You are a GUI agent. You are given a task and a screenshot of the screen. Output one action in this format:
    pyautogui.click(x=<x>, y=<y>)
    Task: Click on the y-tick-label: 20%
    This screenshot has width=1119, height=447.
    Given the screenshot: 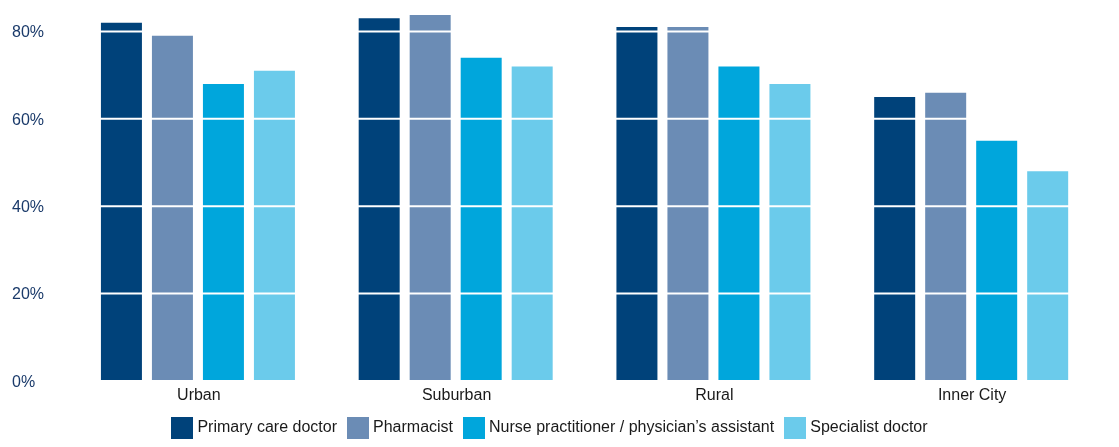 What is the action you would take?
    pyautogui.click(x=28, y=294)
    